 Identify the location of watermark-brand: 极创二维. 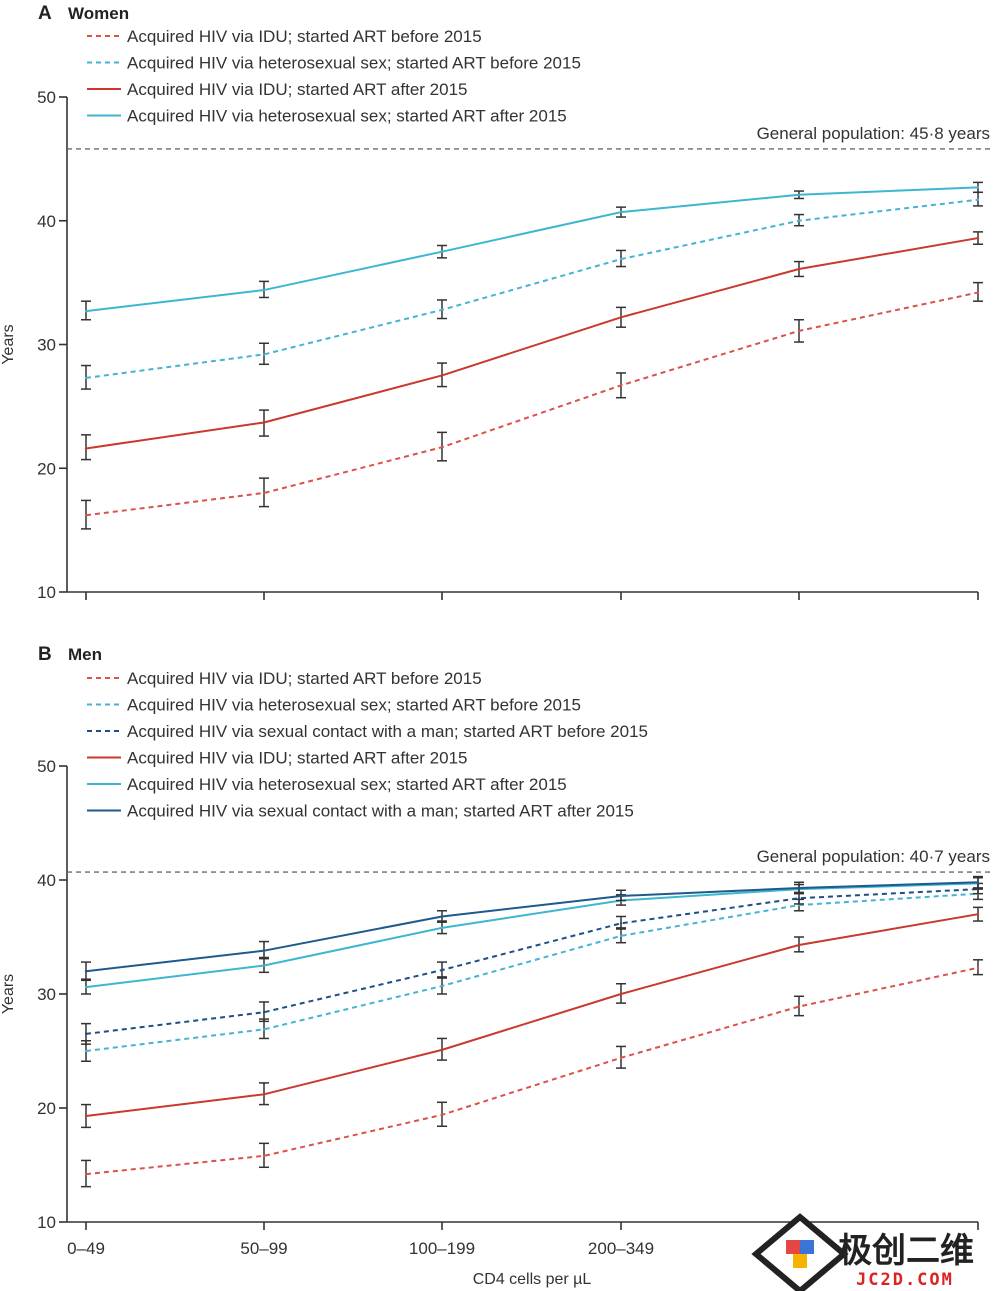
(906, 1251).